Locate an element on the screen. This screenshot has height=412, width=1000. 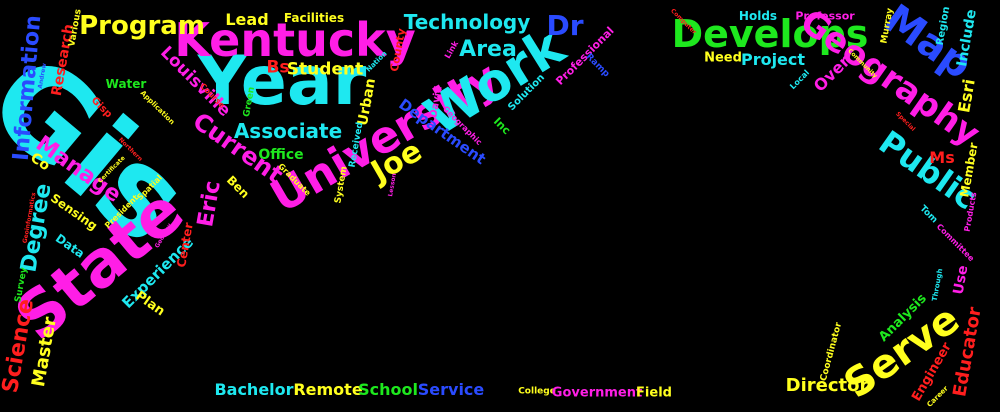
cloud-word-ms: Ms is located at coordinates (942, 157).